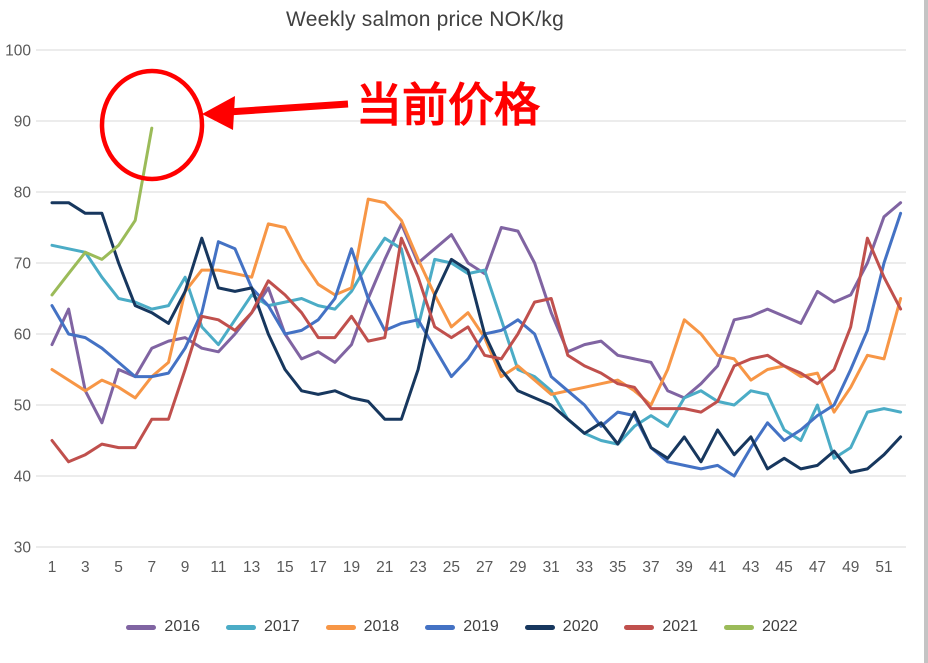 Image resolution: width=928 pixels, height=663 pixels. What do you see at coordinates (23, 264) in the screenshot?
I see `y-tick-label-70: 70` at bounding box center [23, 264].